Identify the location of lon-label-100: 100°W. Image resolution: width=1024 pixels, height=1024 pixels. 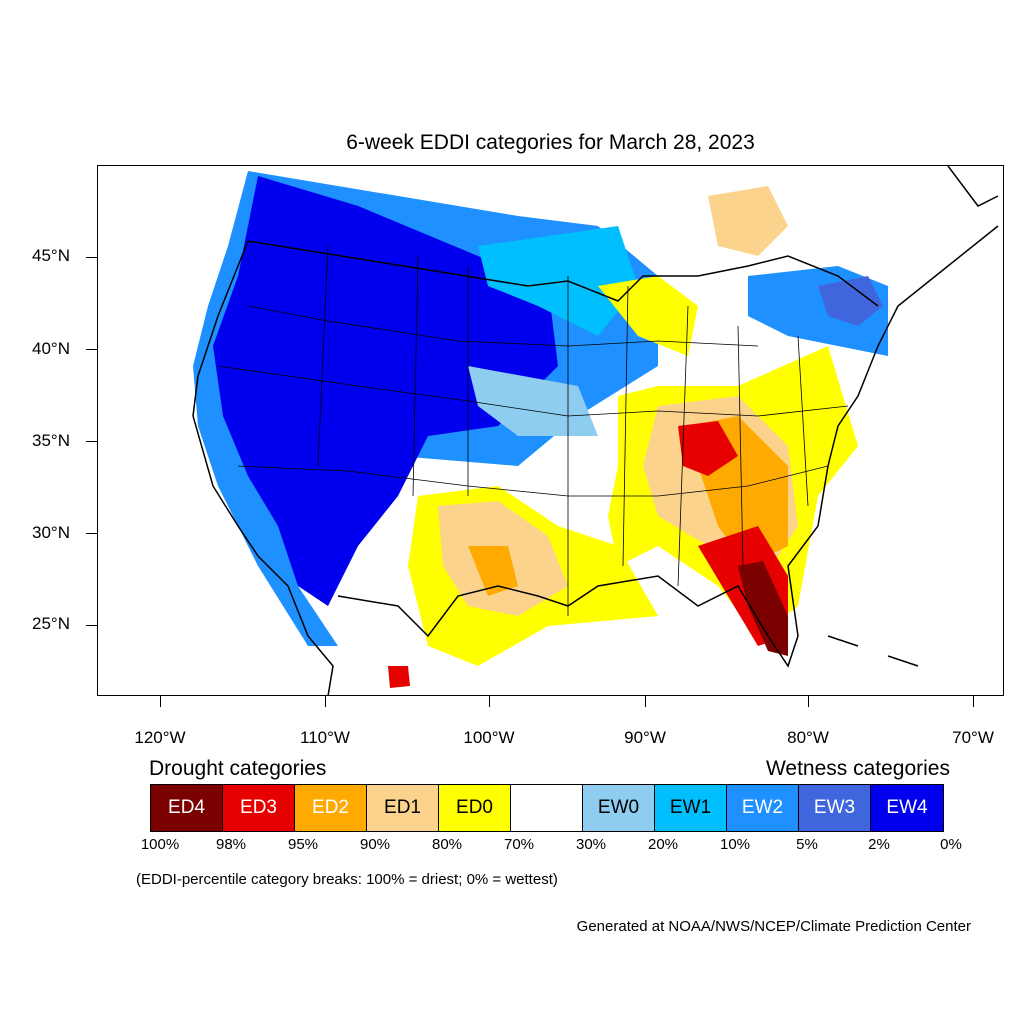
(489, 737).